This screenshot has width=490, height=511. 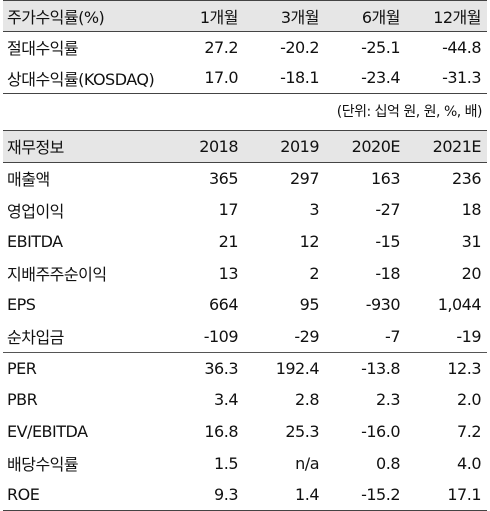 What do you see at coordinates (223, 305) in the screenshot?
I see `cell: 664` at bounding box center [223, 305].